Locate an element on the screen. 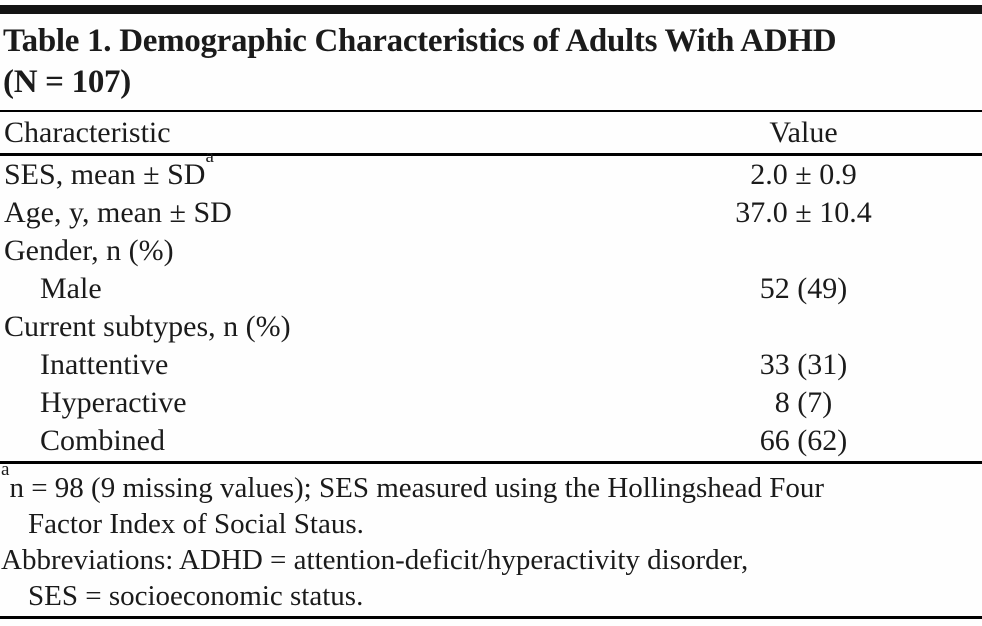 This screenshot has height=626, width=982. table-row: Male 52 (49) is located at coordinates (491, 289).